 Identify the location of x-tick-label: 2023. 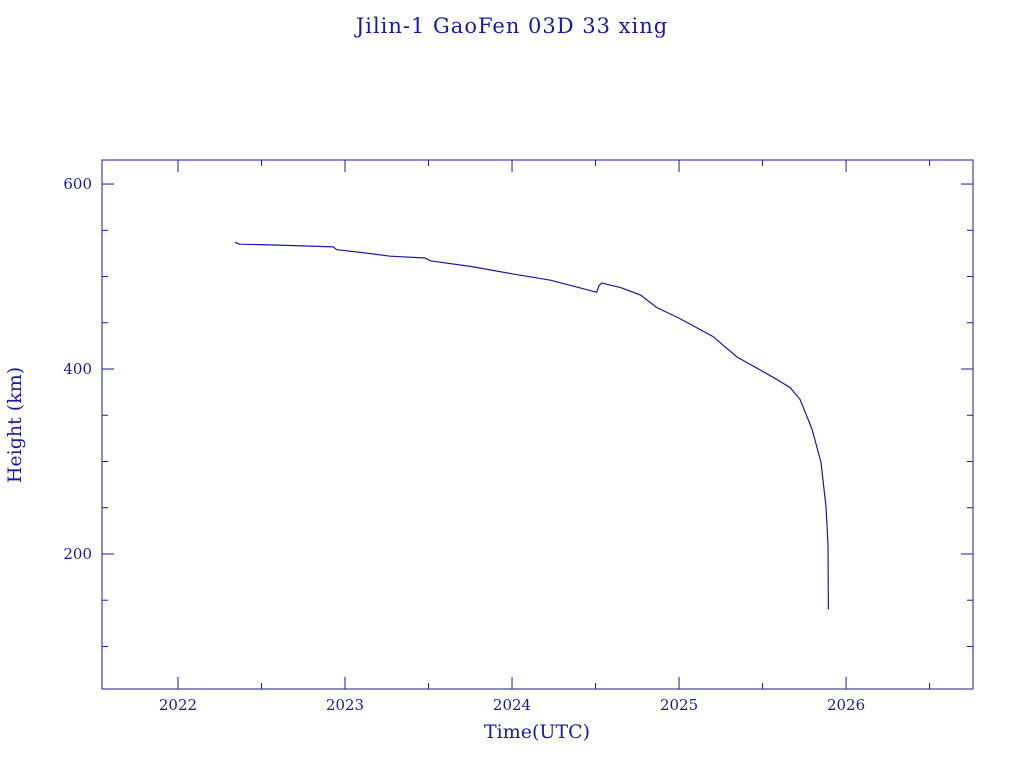
(345, 705).